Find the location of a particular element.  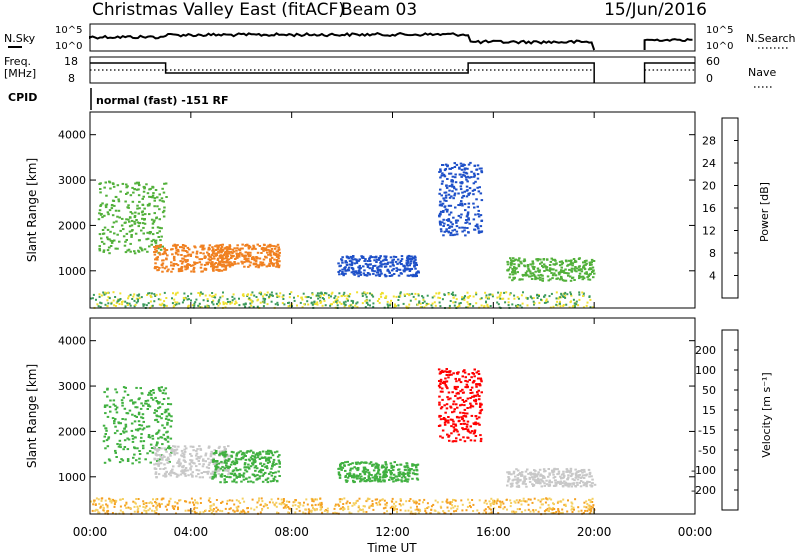

nave-tick-bottom: 0 is located at coordinates (709, 78).